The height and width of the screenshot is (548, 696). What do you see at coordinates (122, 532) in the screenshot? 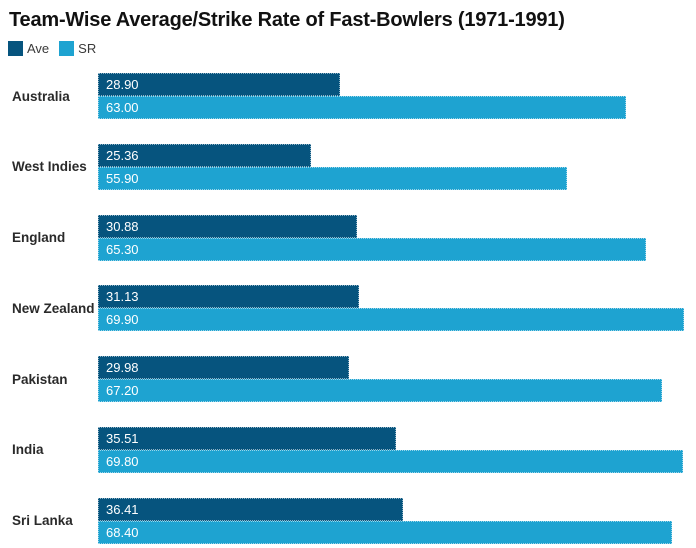
I see `bar-value-label: 68.40` at bounding box center [122, 532].